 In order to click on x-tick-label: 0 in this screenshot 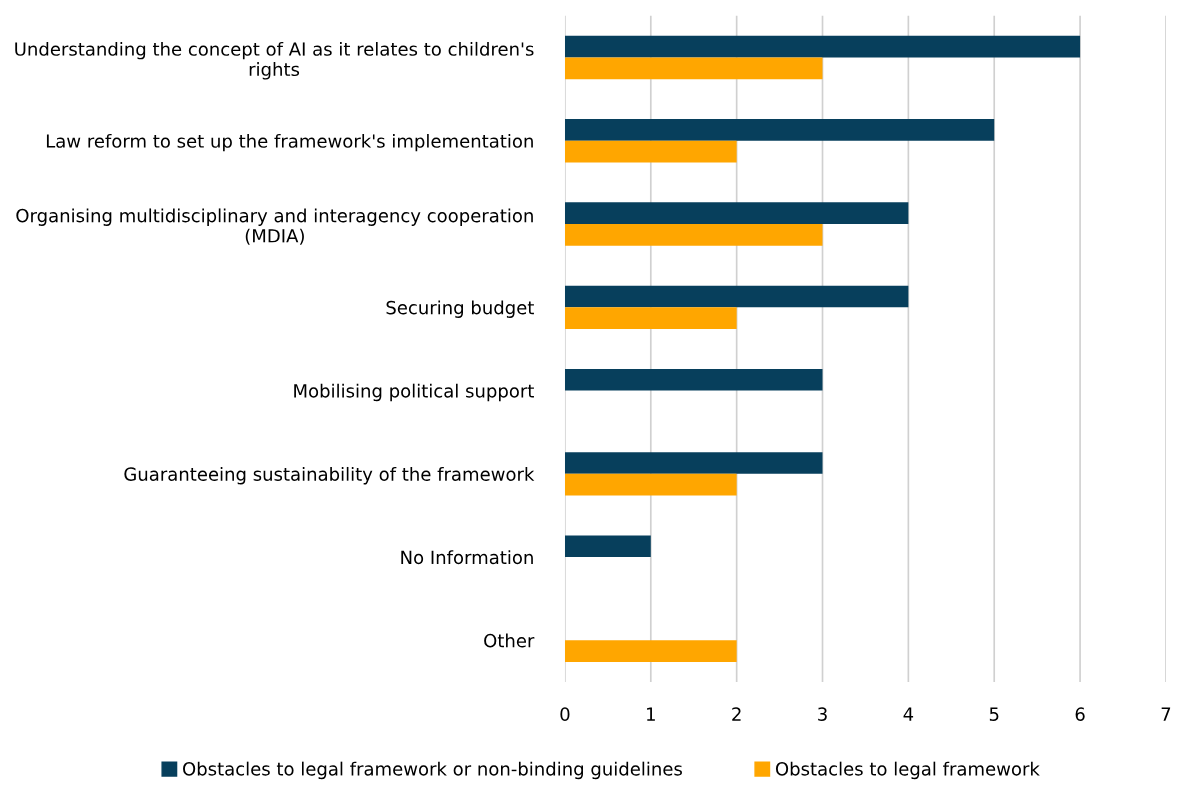, I will do `click(565, 714)`.